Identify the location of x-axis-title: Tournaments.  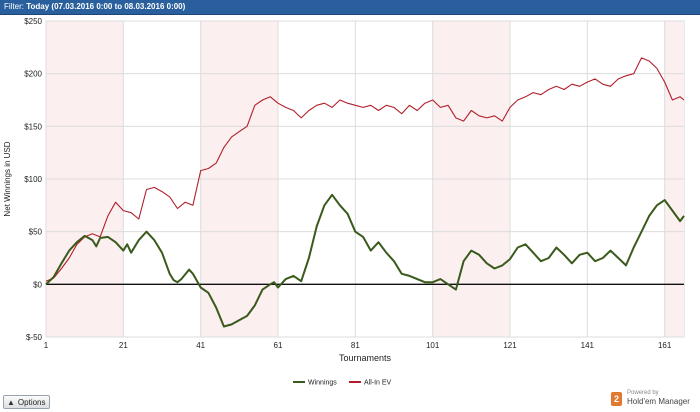
(365, 358).